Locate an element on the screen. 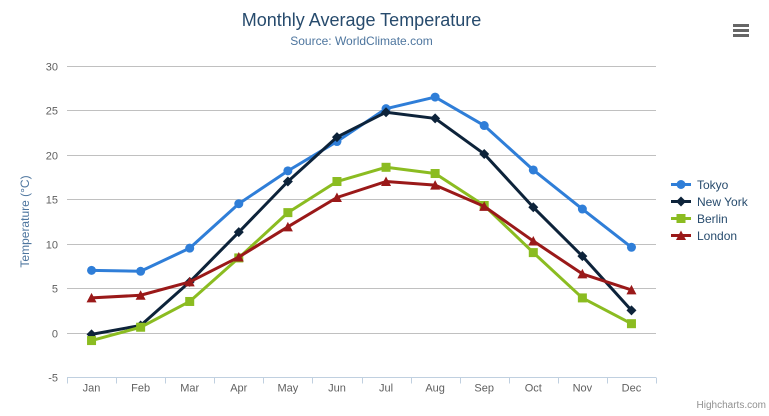 The width and height of the screenshot is (769, 416). x-tick-label: Sep is located at coordinates (484, 389).